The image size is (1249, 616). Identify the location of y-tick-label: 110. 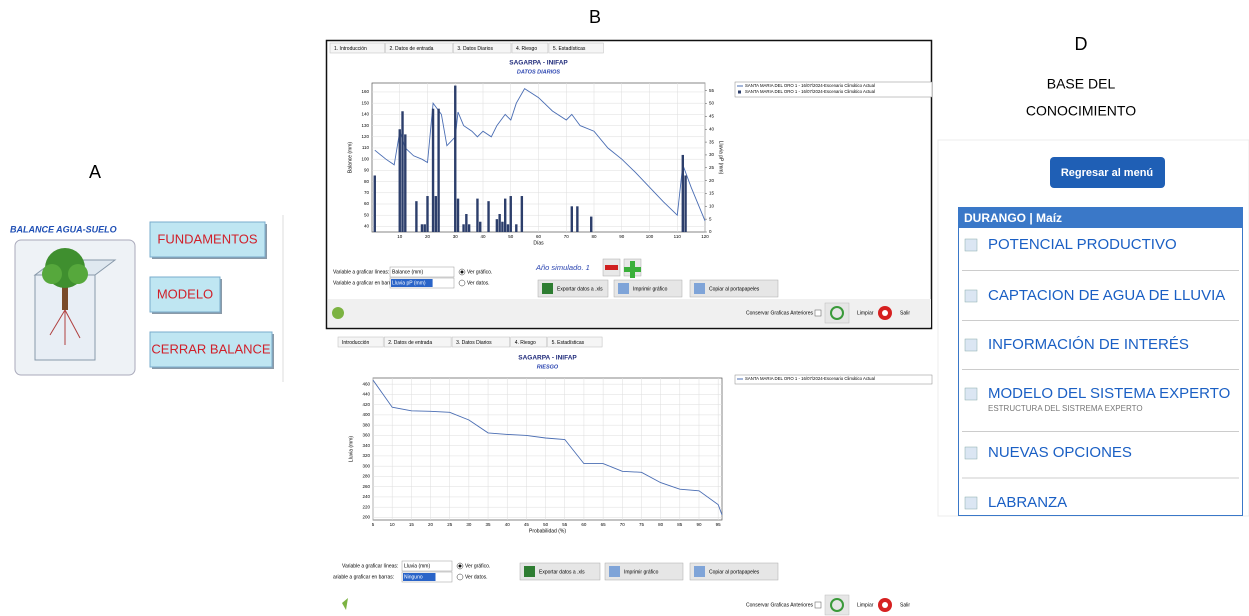
(366, 147).